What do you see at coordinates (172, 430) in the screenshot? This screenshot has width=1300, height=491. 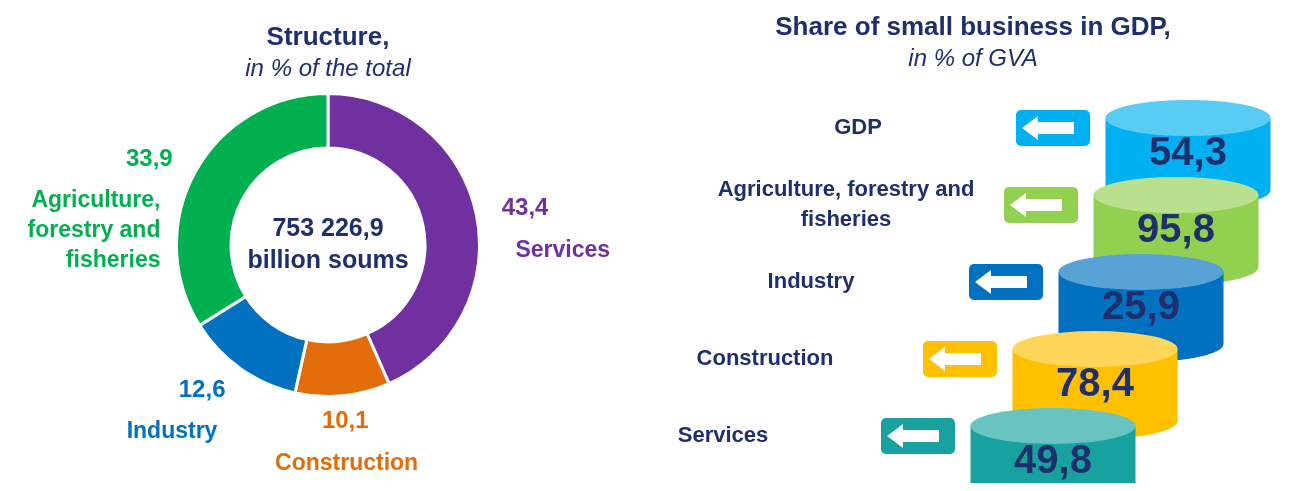 I see `slice-label: Industry` at bounding box center [172, 430].